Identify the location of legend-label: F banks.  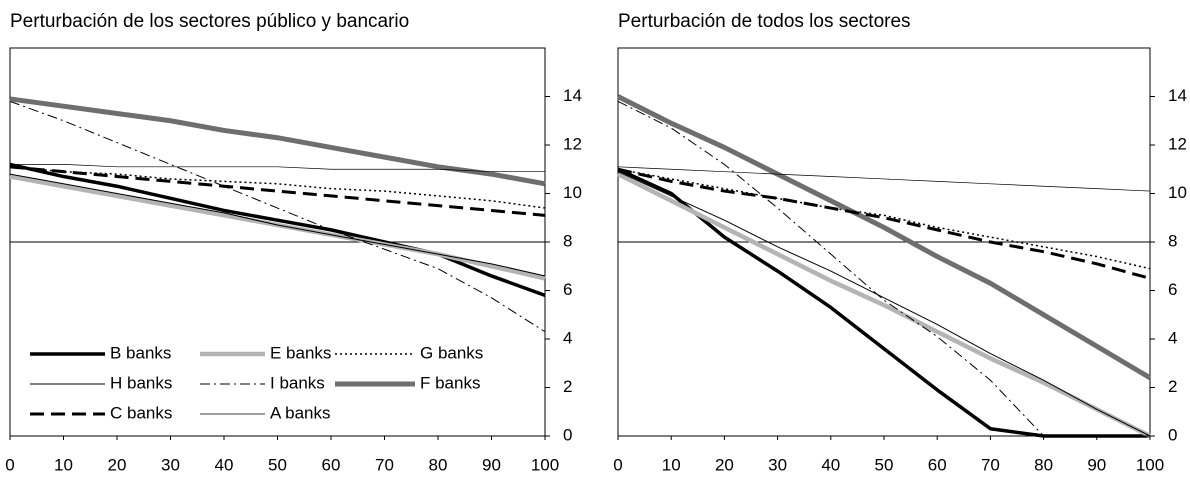
(450, 382).